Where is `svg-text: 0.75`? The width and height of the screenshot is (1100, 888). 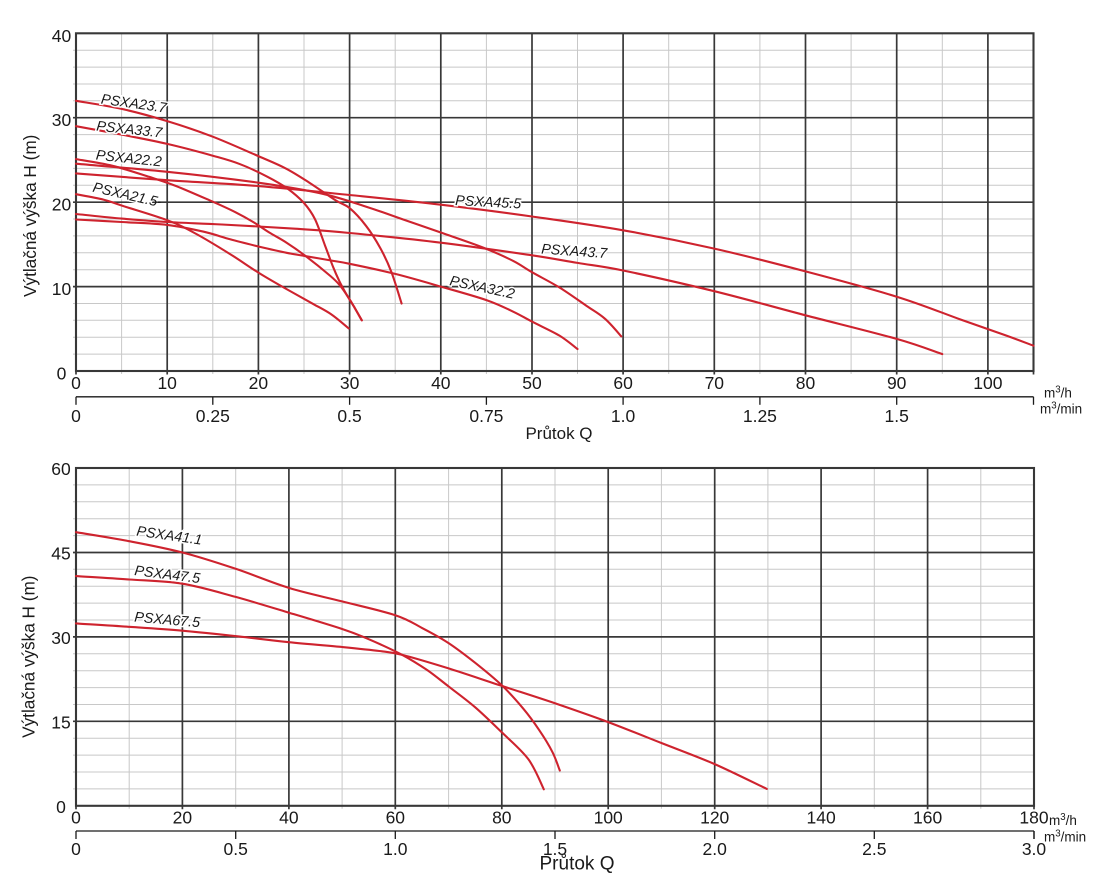 svg-text: 0.75 is located at coordinates (486, 416).